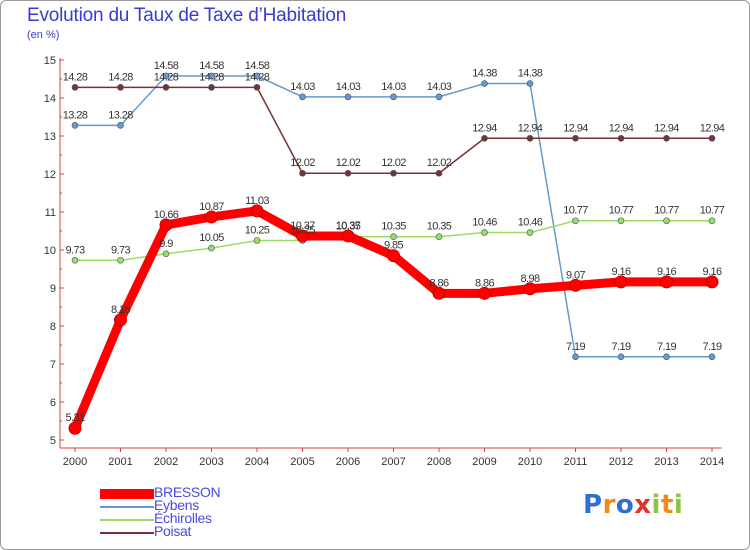 The width and height of the screenshot is (750, 550). Describe the element at coordinates (50, 99) in the screenshot. I see `y-tick-label: 14` at that location.